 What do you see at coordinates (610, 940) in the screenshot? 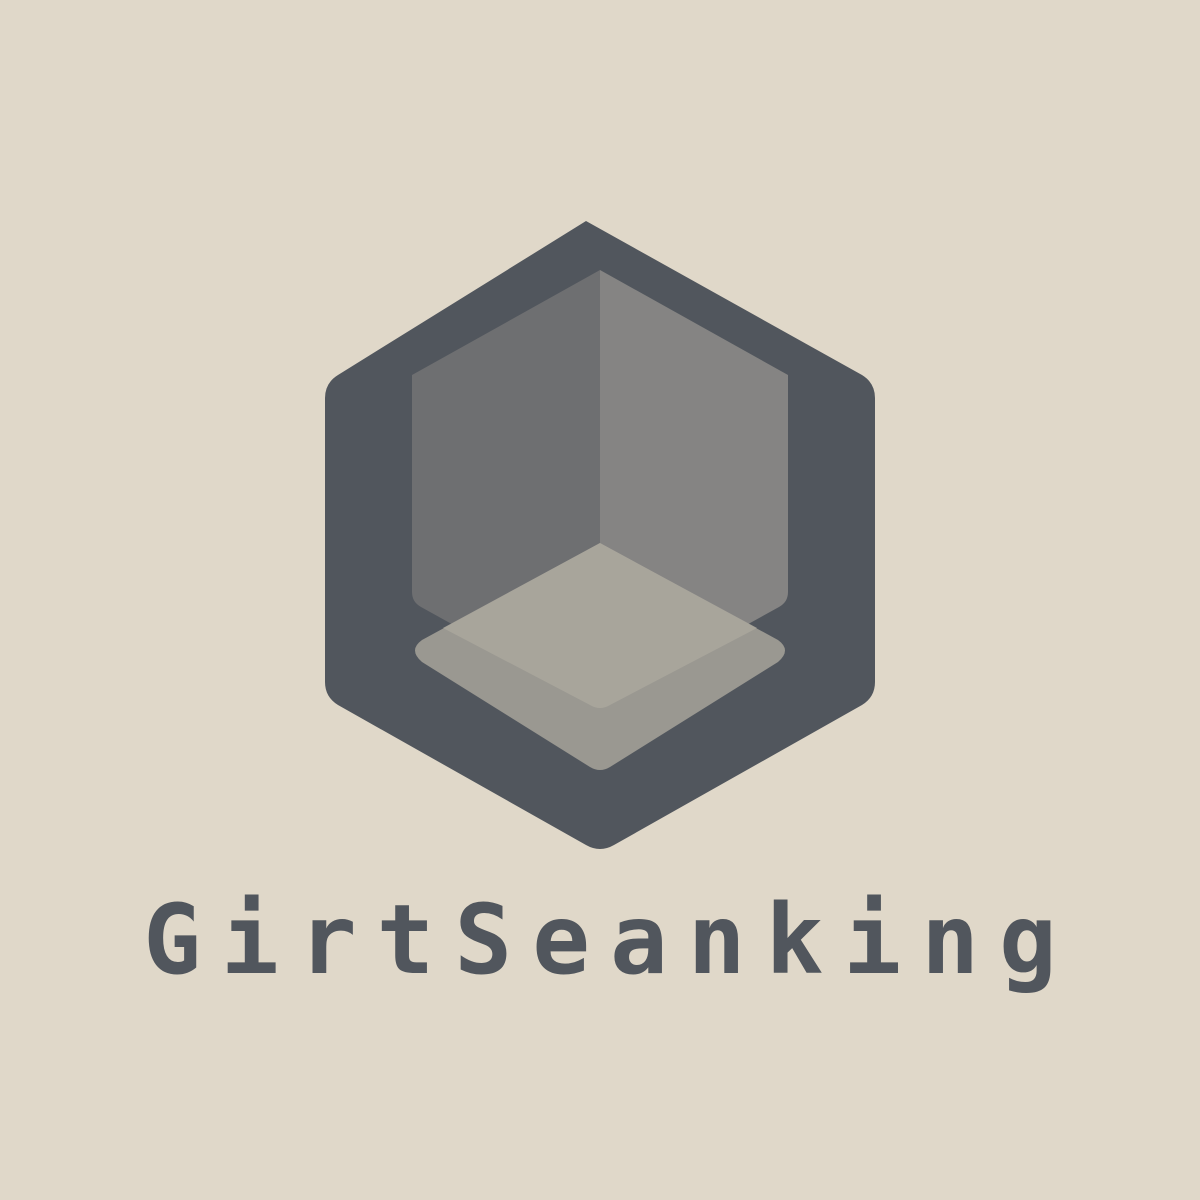
I see `brand-name: GirtSeanking` at bounding box center [610, 940].